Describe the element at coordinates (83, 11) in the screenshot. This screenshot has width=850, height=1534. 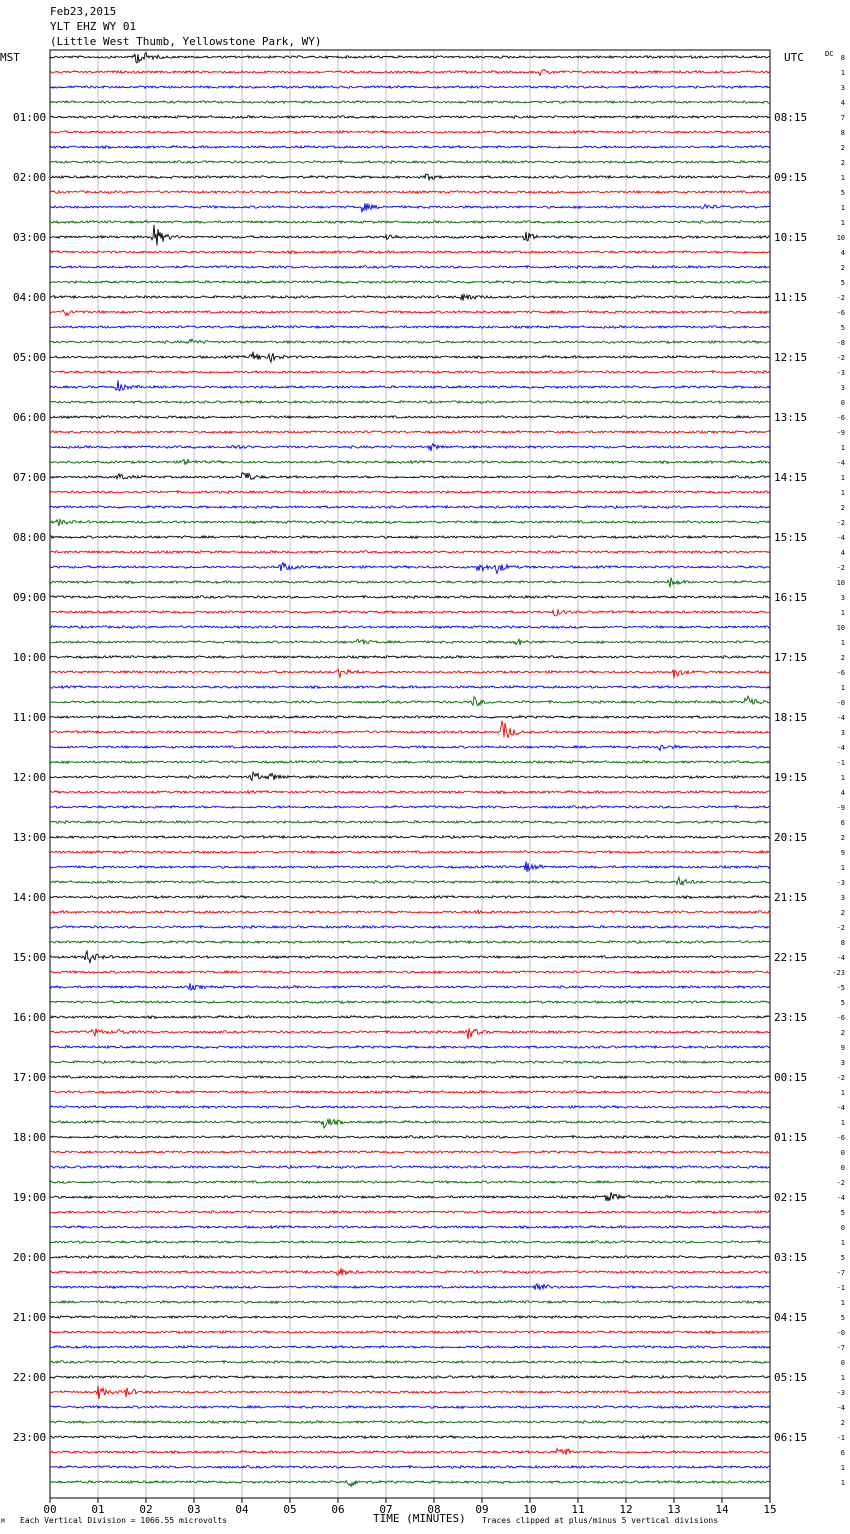
I see `header-date: Feb23,2015` at that location.